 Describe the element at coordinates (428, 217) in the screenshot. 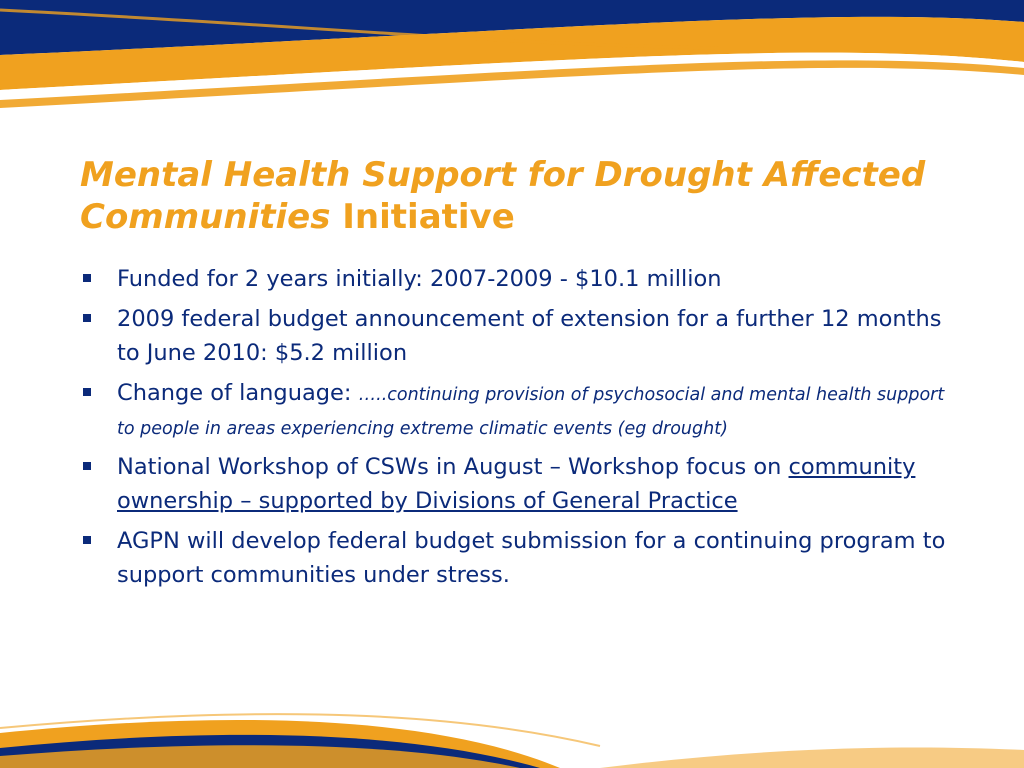

I see `title-regular-part: Initiative` at that location.